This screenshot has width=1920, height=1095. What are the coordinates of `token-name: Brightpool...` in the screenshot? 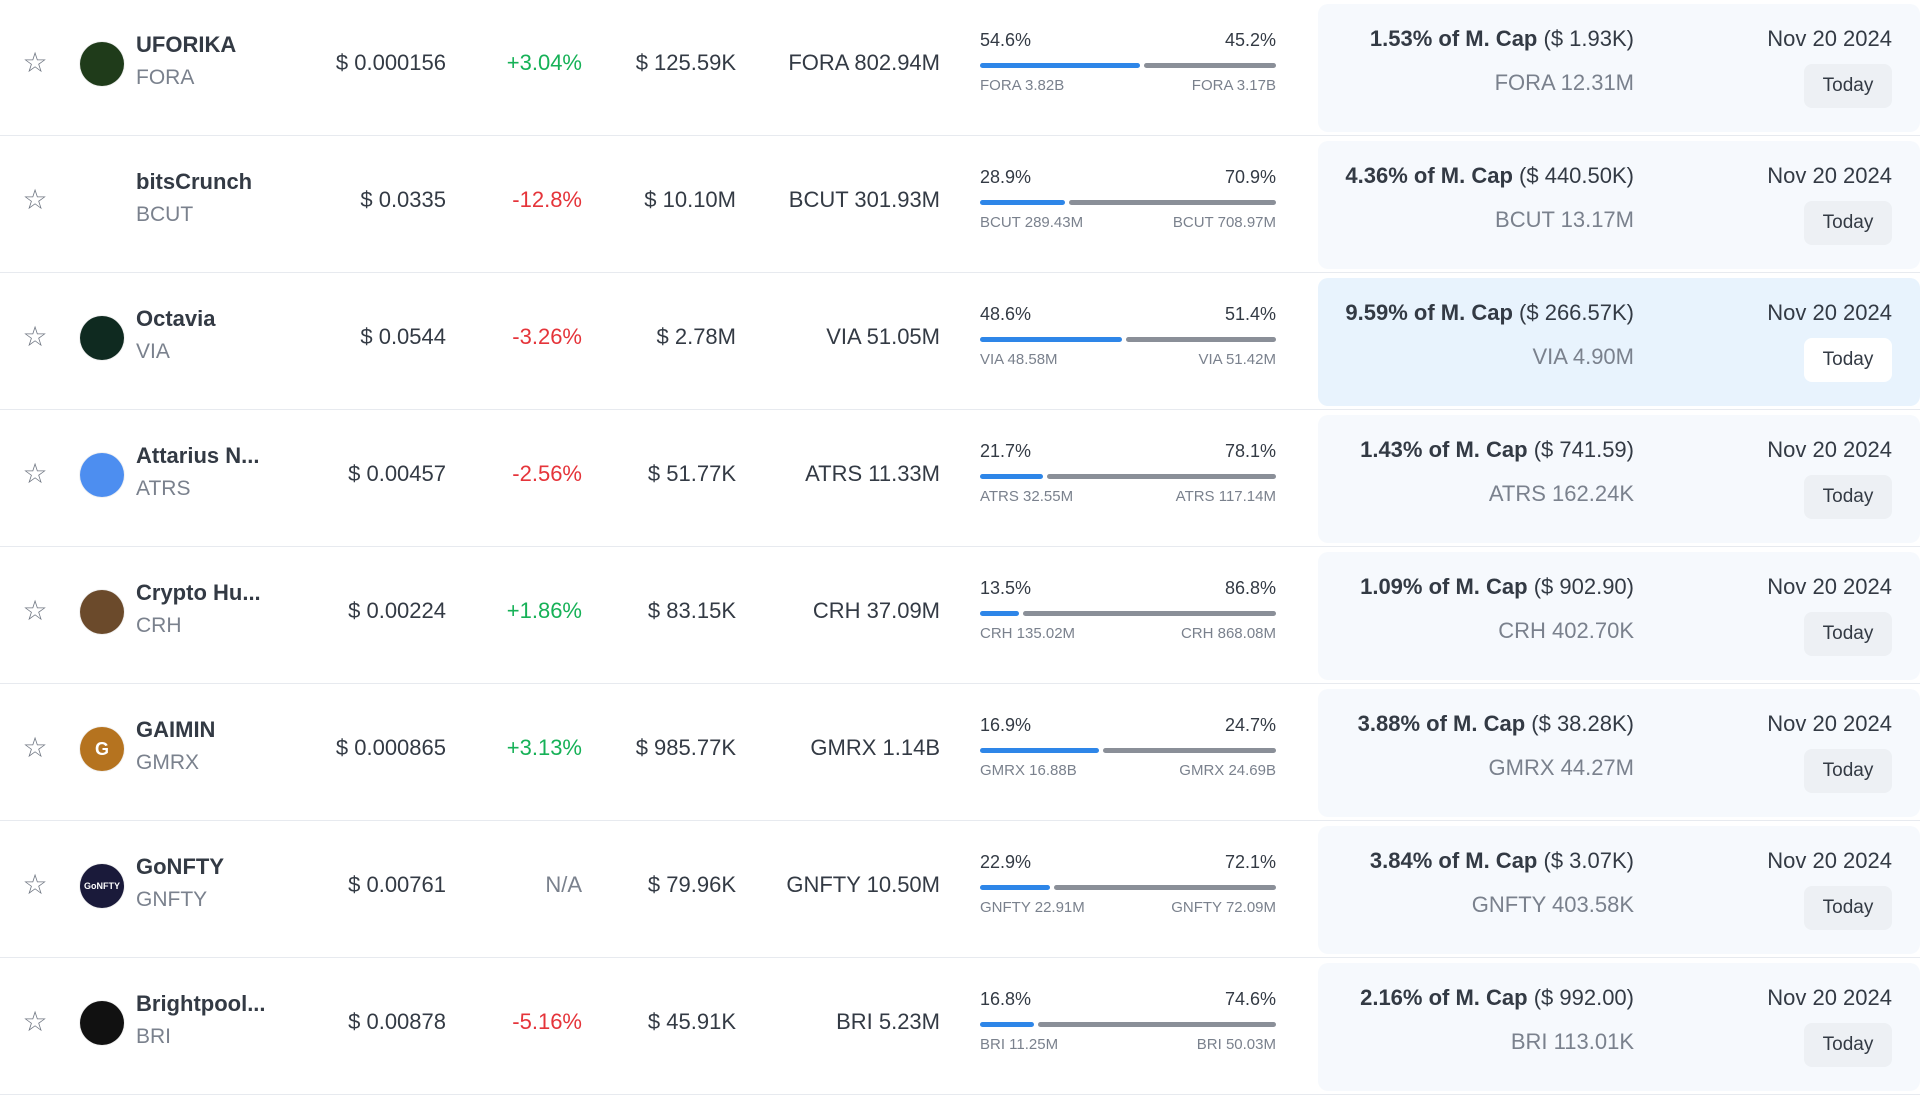 It's located at (201, 1003).